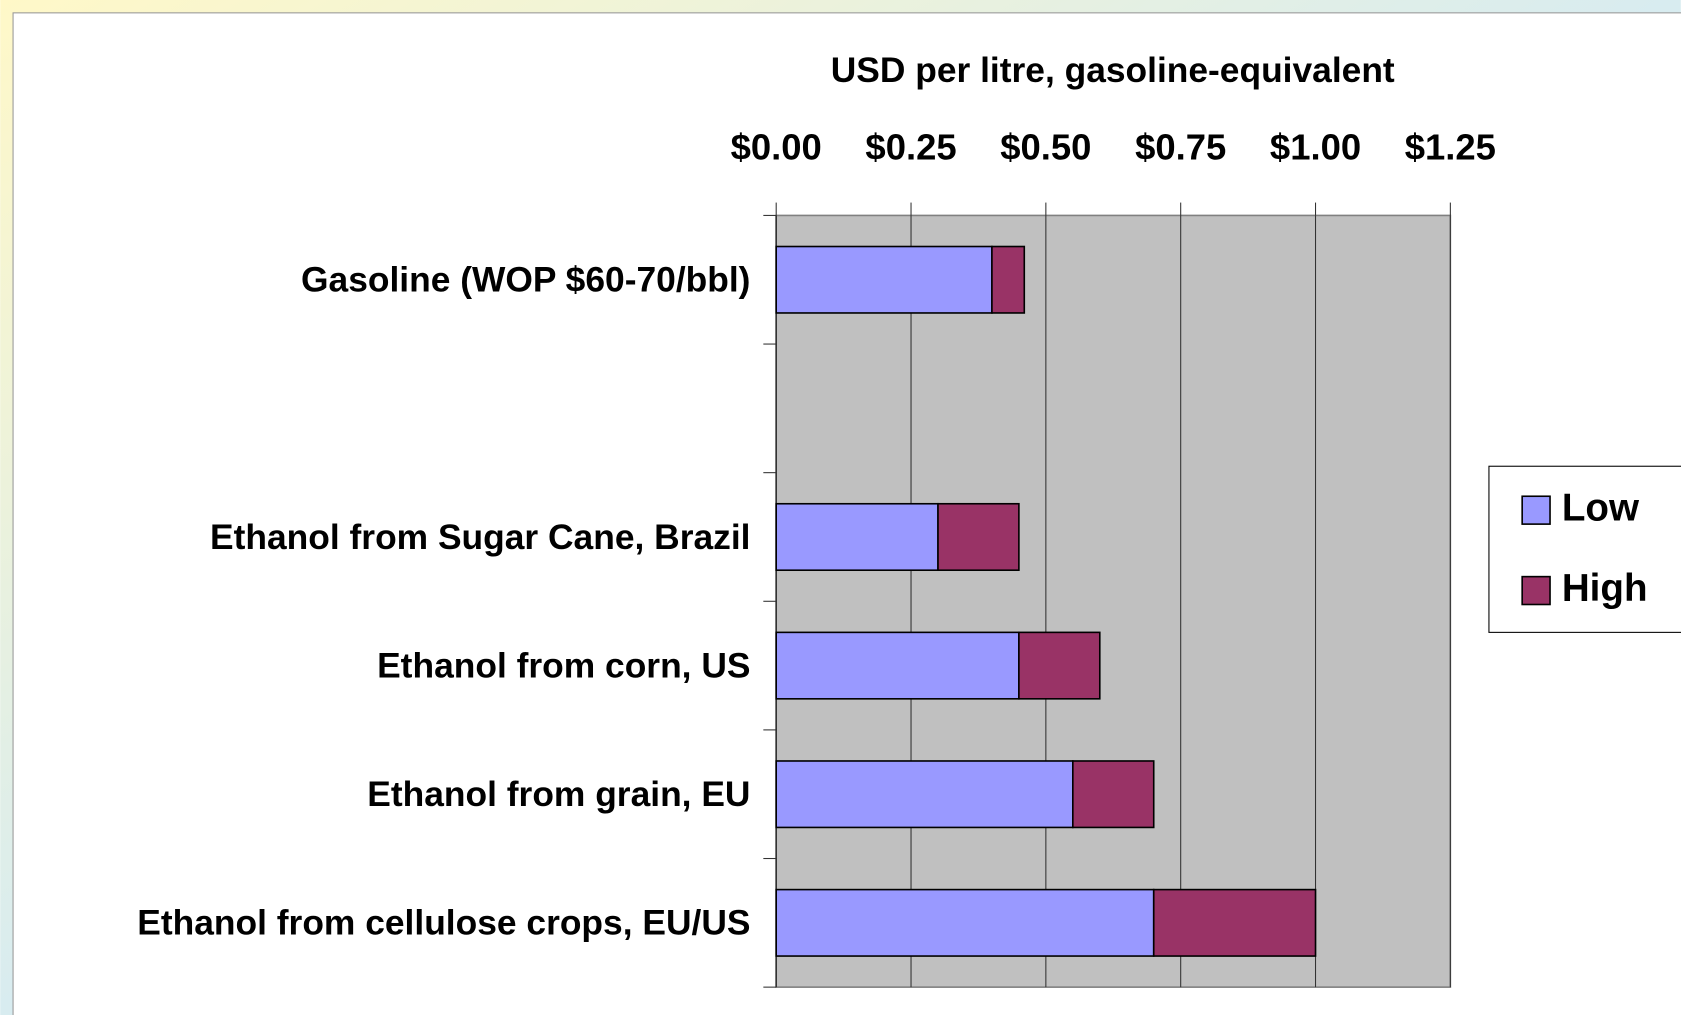 The image size is (1681, 1015). What do you see at coordinates (564, 665) in the screenshot?
I see `y-tick-label: Ethanol from corn, US` at bounding box center [564, 665].